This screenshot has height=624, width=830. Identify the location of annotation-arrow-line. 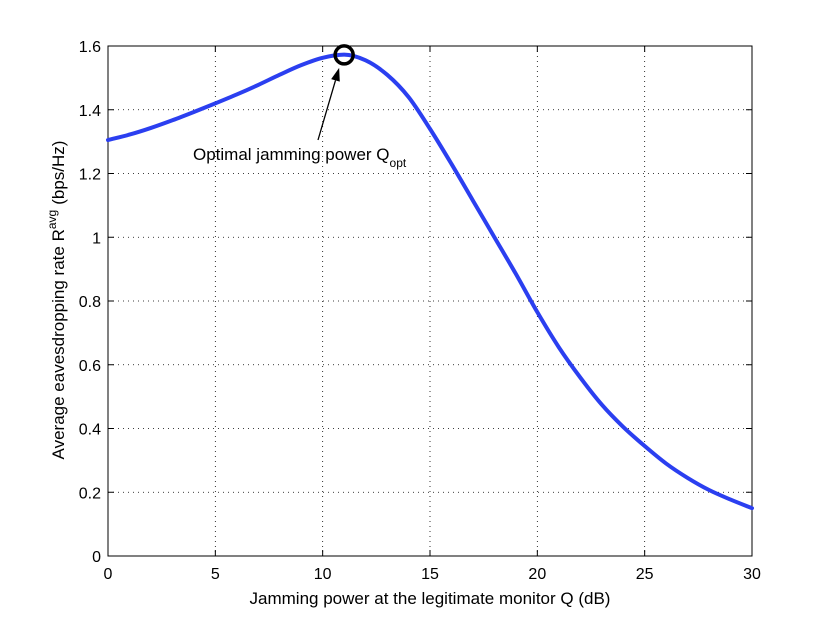
(327, 110).